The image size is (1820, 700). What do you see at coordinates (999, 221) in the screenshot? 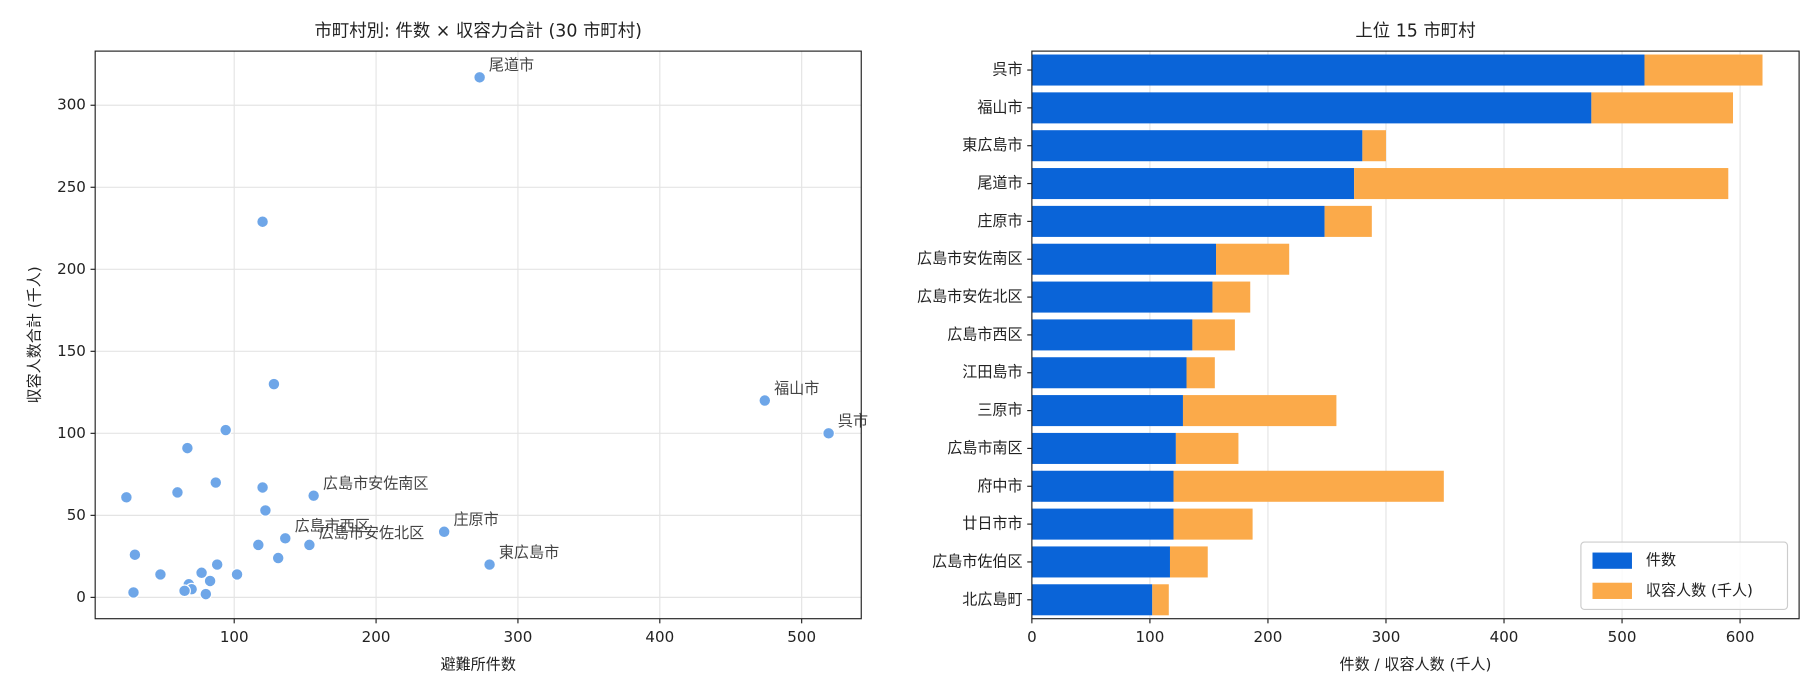
I see `y-tick-label: 庄原市` at bounding box center [999, 221].